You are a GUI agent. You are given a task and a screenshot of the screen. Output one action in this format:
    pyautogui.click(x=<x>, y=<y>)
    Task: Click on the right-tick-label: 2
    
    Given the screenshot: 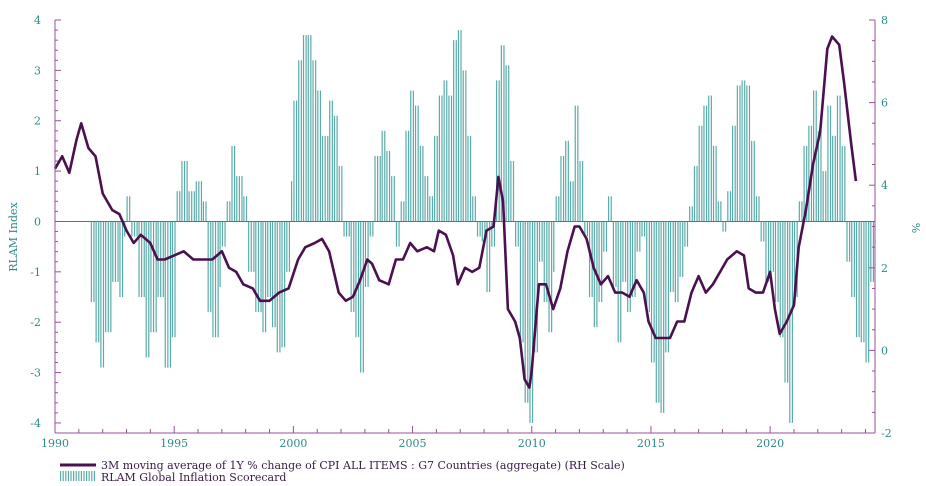 What is the action you would take?
    pyautogui.click(x=884, y=268)
    